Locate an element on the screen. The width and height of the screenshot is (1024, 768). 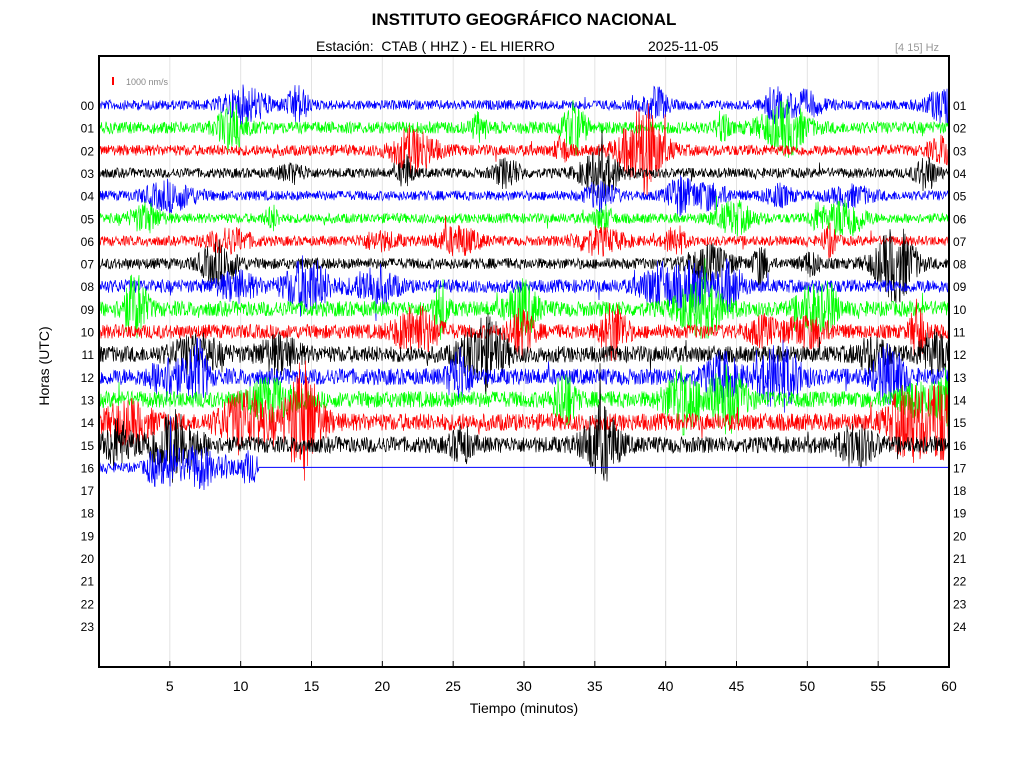
hour-label-right: 20 is located at coordinates (960, 536).